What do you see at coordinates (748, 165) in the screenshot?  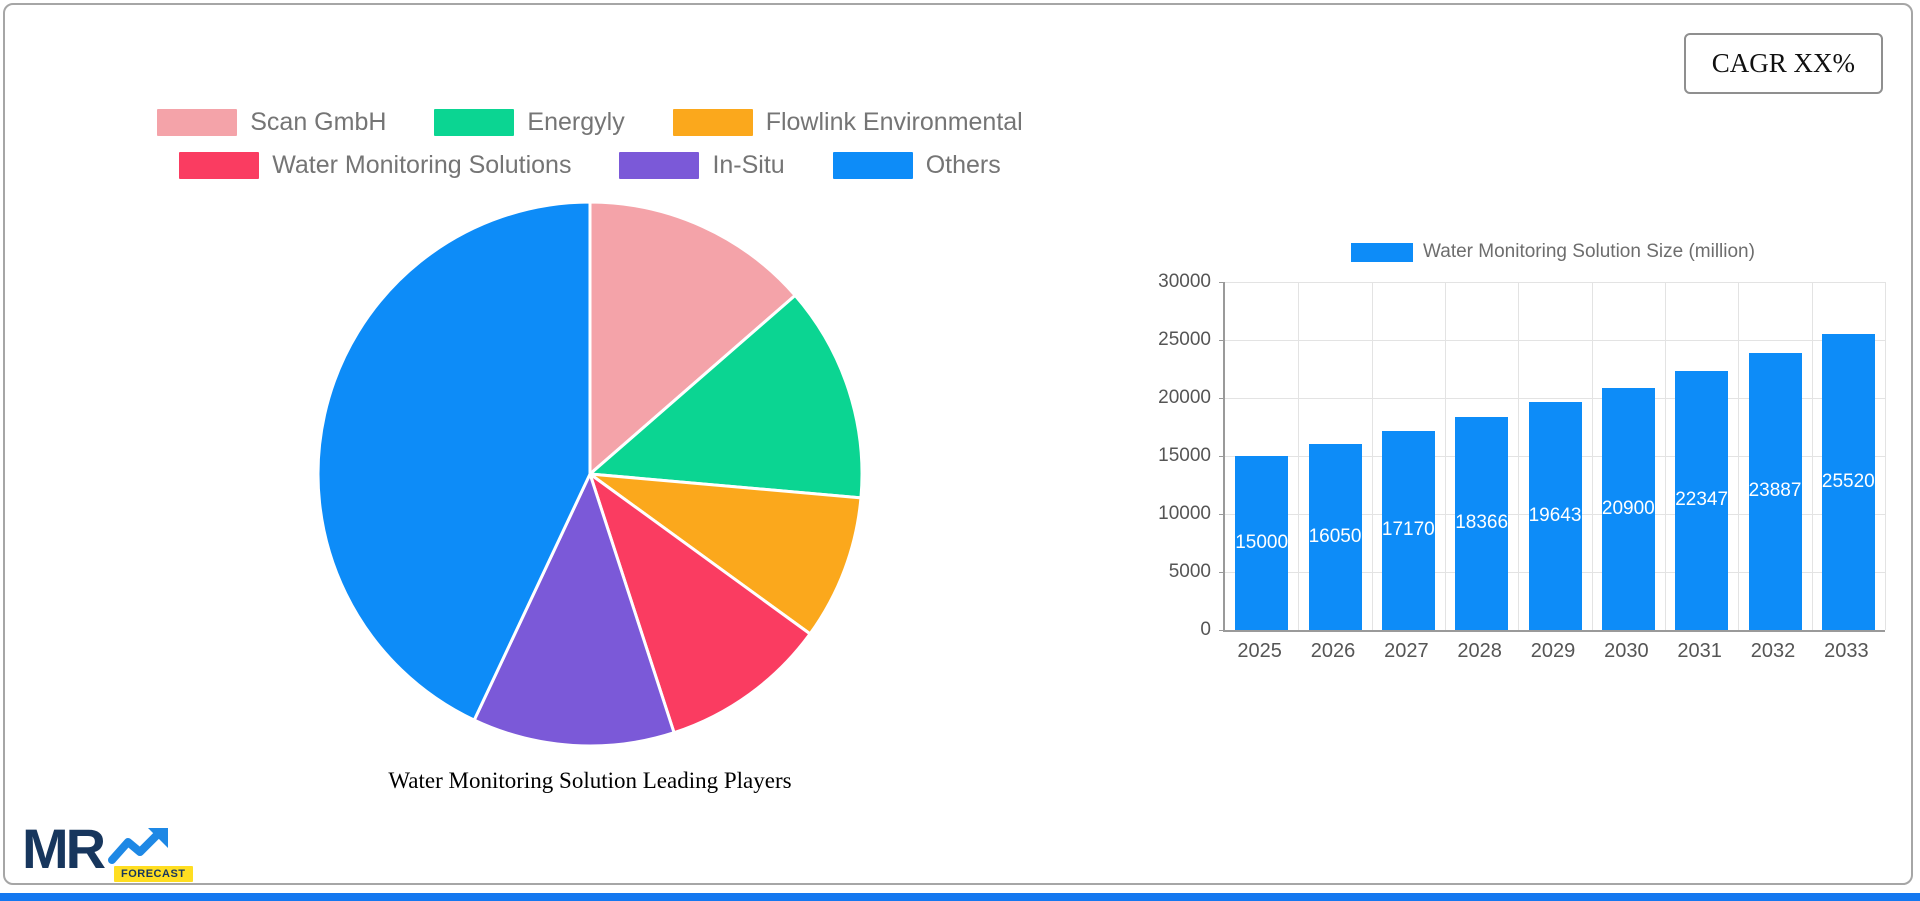 I see `legend-label: In-Situ` at bounding box center [748, 165].